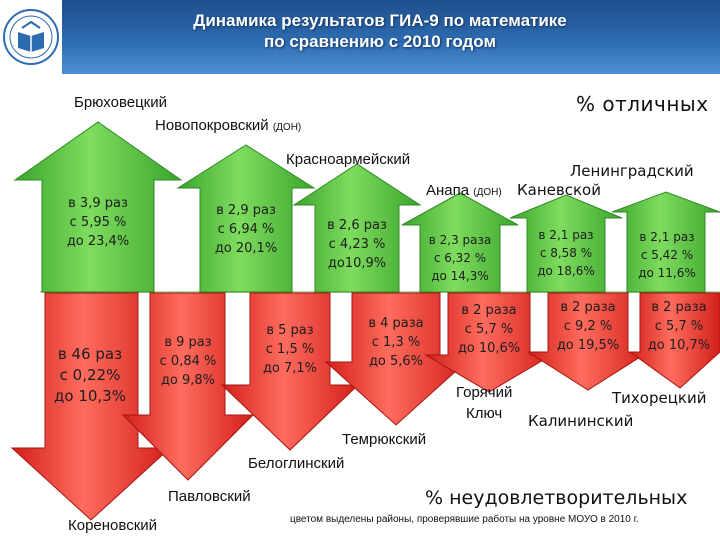 The height and width of the screenshot is (540, 720). What do you see at coordinates (188, 342) in the screenshot?
I see `down-label-2-line-1: в 9 раз` at bounding box center [188, 342].